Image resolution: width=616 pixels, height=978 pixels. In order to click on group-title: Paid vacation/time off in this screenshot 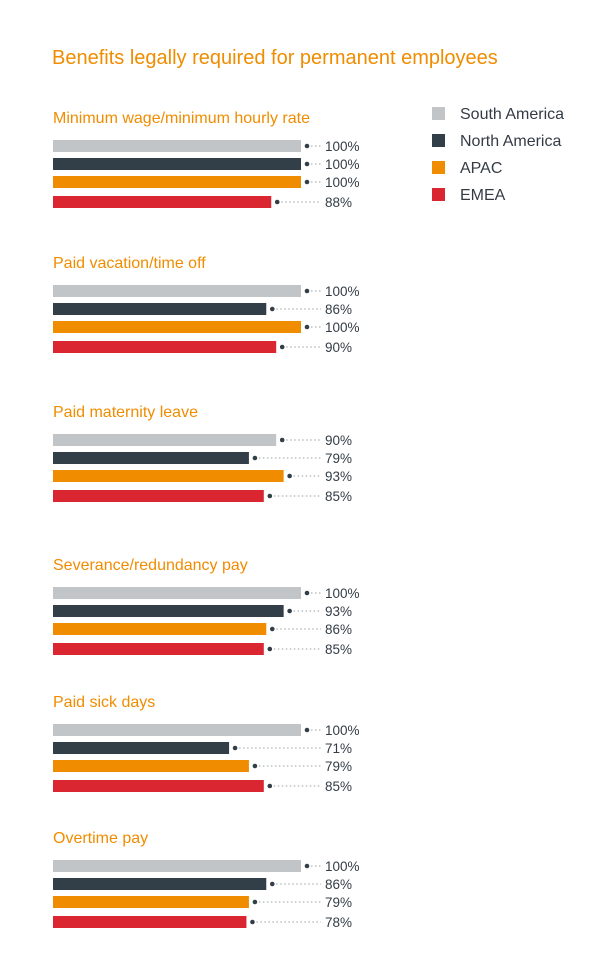, I will do `click(129, 263)`.